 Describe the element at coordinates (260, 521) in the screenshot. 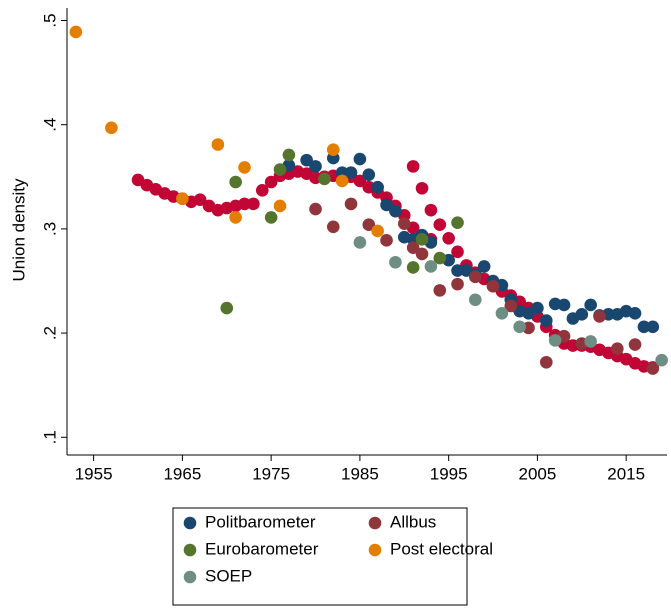

I see `legend-label: Politbarometer` at that location.